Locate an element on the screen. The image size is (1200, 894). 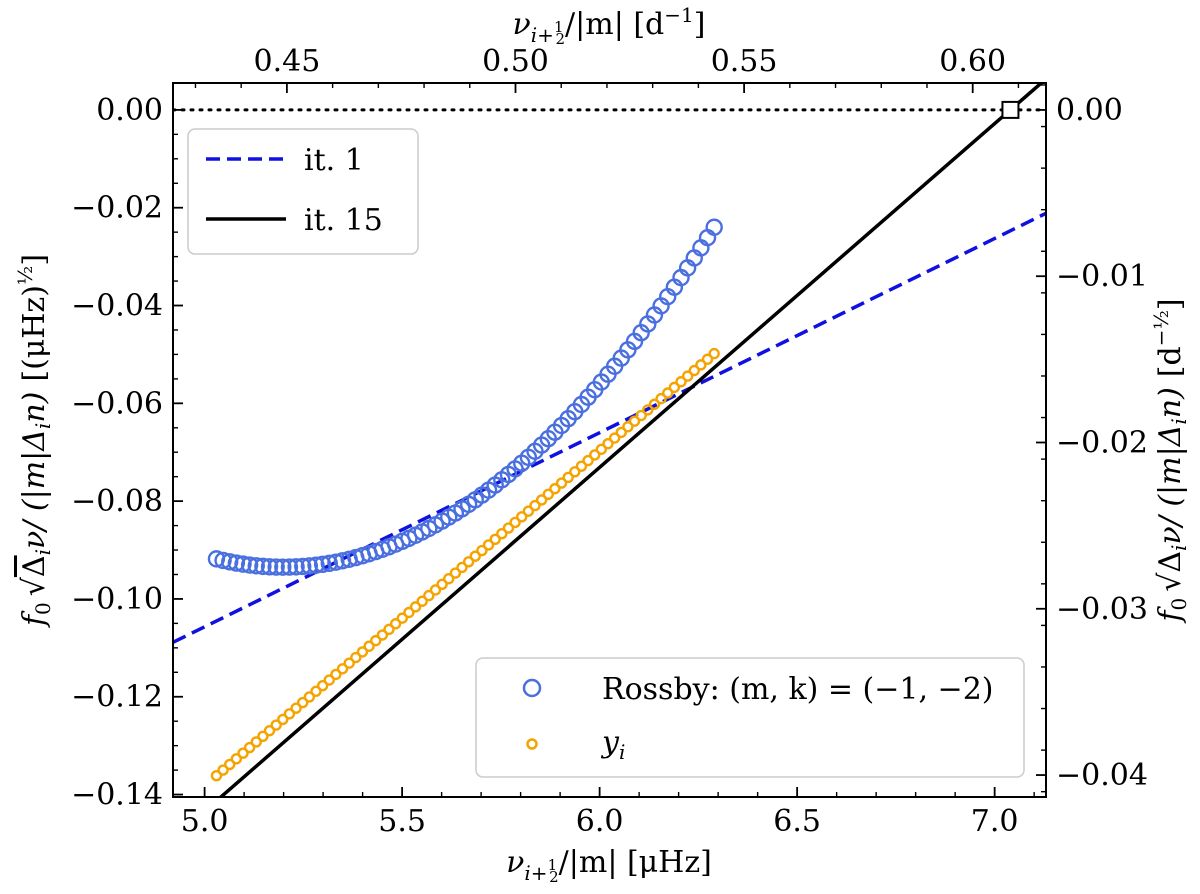
x-tick-label-1: 5.5 is located at coordinates (402, 821).